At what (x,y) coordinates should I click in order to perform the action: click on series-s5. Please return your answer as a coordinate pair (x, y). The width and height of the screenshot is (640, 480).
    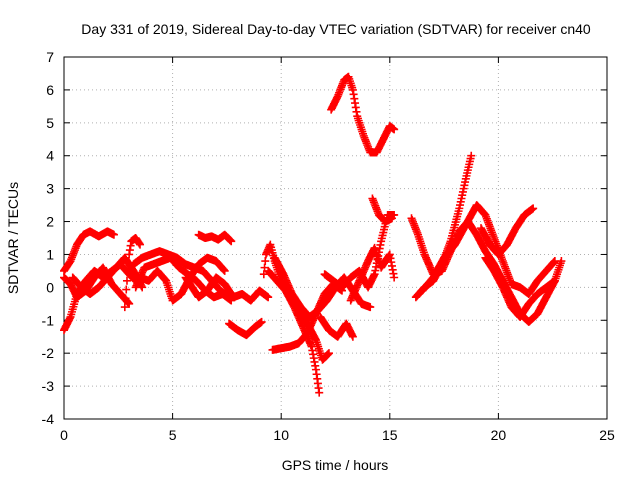
    Looking at the image, I should click on (132, 273).